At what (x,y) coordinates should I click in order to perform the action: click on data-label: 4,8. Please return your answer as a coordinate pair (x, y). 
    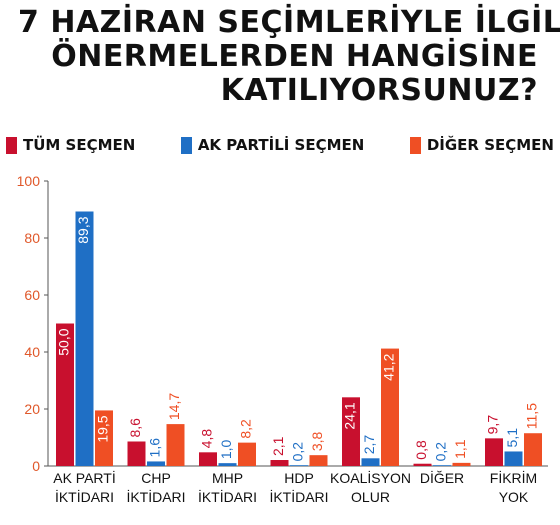
    Looking at the image, I should click on (207, 439).